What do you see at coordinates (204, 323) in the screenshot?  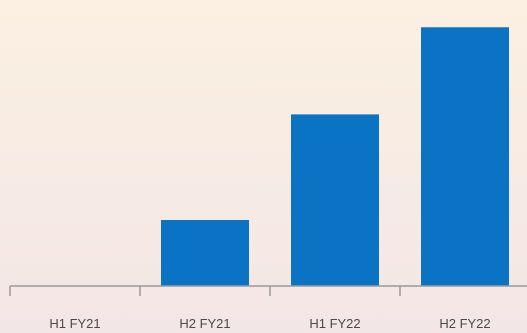 I see `x-tick-label: H2 FY21` at bounding box center [204, 323].